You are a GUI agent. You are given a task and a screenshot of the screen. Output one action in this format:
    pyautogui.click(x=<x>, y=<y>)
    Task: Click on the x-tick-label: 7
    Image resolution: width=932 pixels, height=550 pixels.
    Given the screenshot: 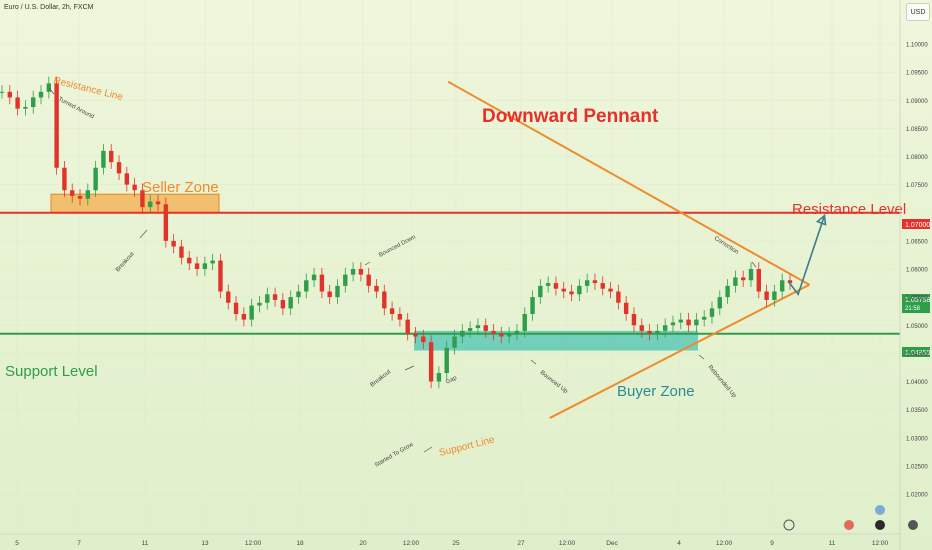 What is the action you would take?
    pyautogui.click(x=79, y=543)
    